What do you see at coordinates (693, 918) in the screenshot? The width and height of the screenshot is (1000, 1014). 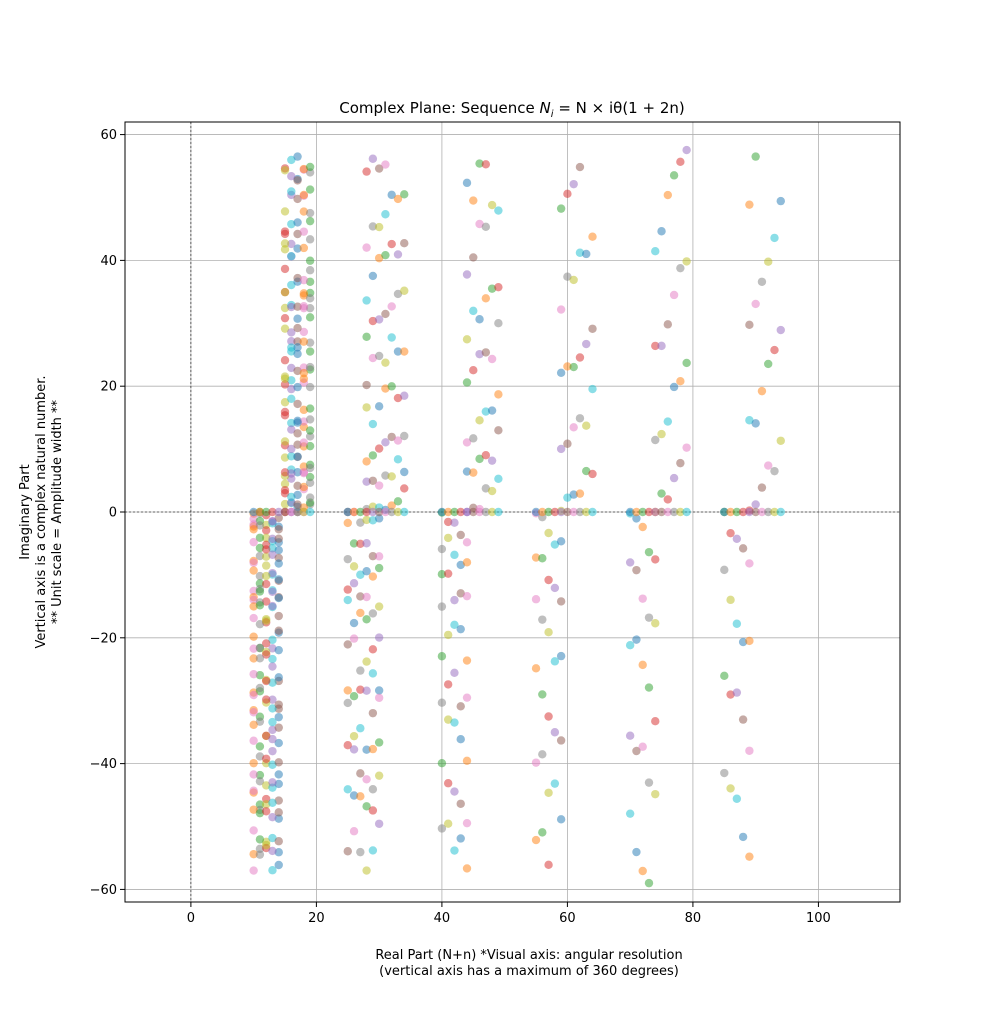 I see `x-tick-label: 80` at bounding box center [693, 918].